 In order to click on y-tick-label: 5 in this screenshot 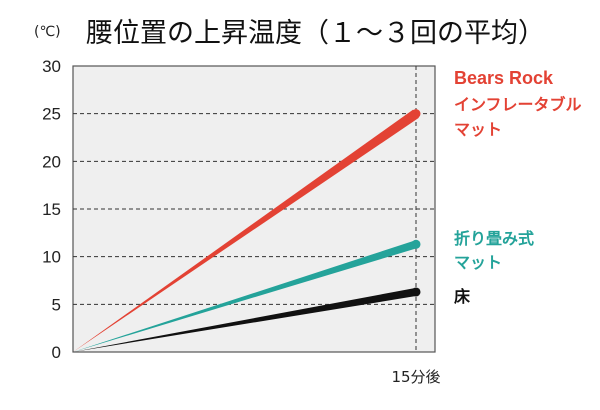, I will do `click(56, 304)`.